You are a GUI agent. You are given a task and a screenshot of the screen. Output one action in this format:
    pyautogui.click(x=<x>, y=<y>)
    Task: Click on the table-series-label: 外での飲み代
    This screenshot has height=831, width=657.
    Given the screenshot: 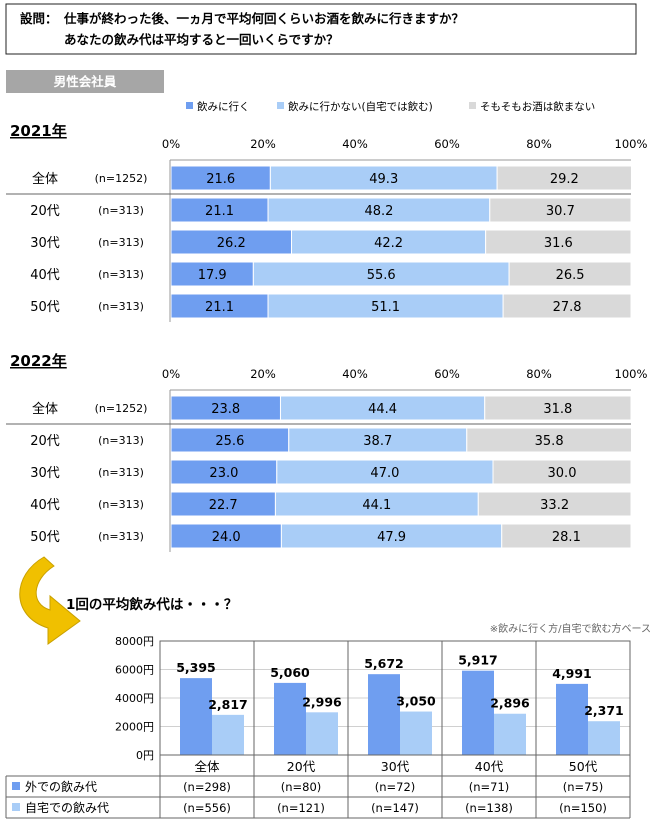 What is the action you would take?
    pyautogui.click(x=61, y=786)
    